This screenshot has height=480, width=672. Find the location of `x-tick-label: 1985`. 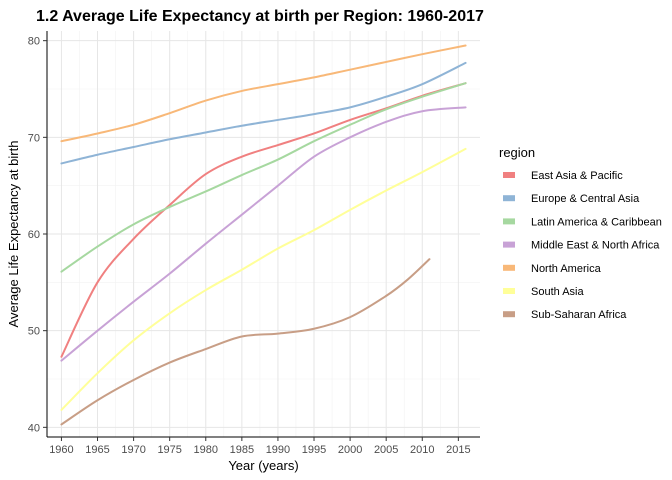

x-tick-label: 1985 is located at coordinates (242, 450).